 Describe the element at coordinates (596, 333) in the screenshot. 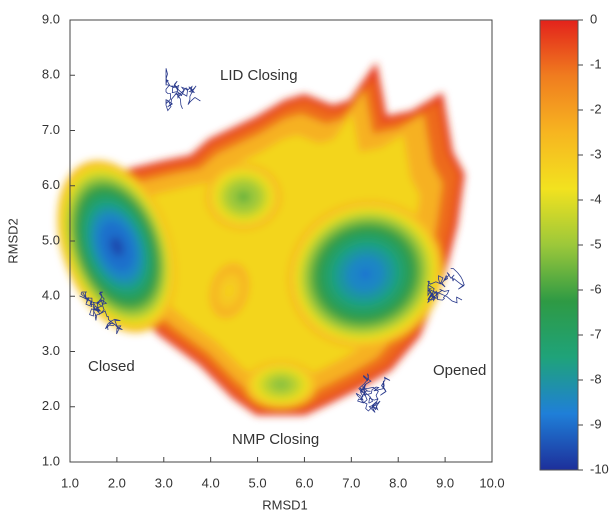

I see `colorbar-tick-label: -7` at that location.